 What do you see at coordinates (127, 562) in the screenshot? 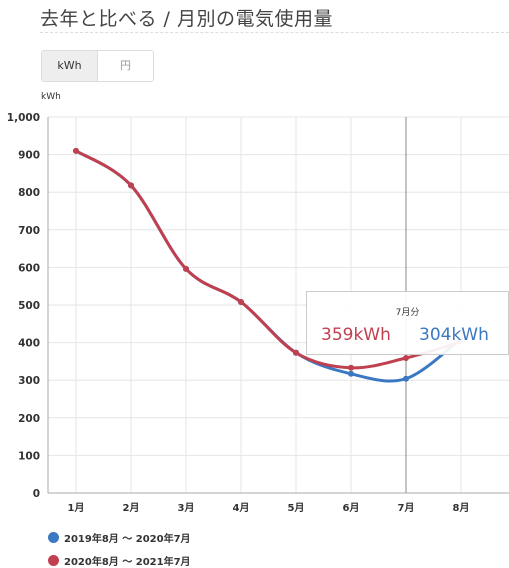
I see `legend-label-current-year: 2020年8月 〜 2021年7月` at bounding box center [127, 562].